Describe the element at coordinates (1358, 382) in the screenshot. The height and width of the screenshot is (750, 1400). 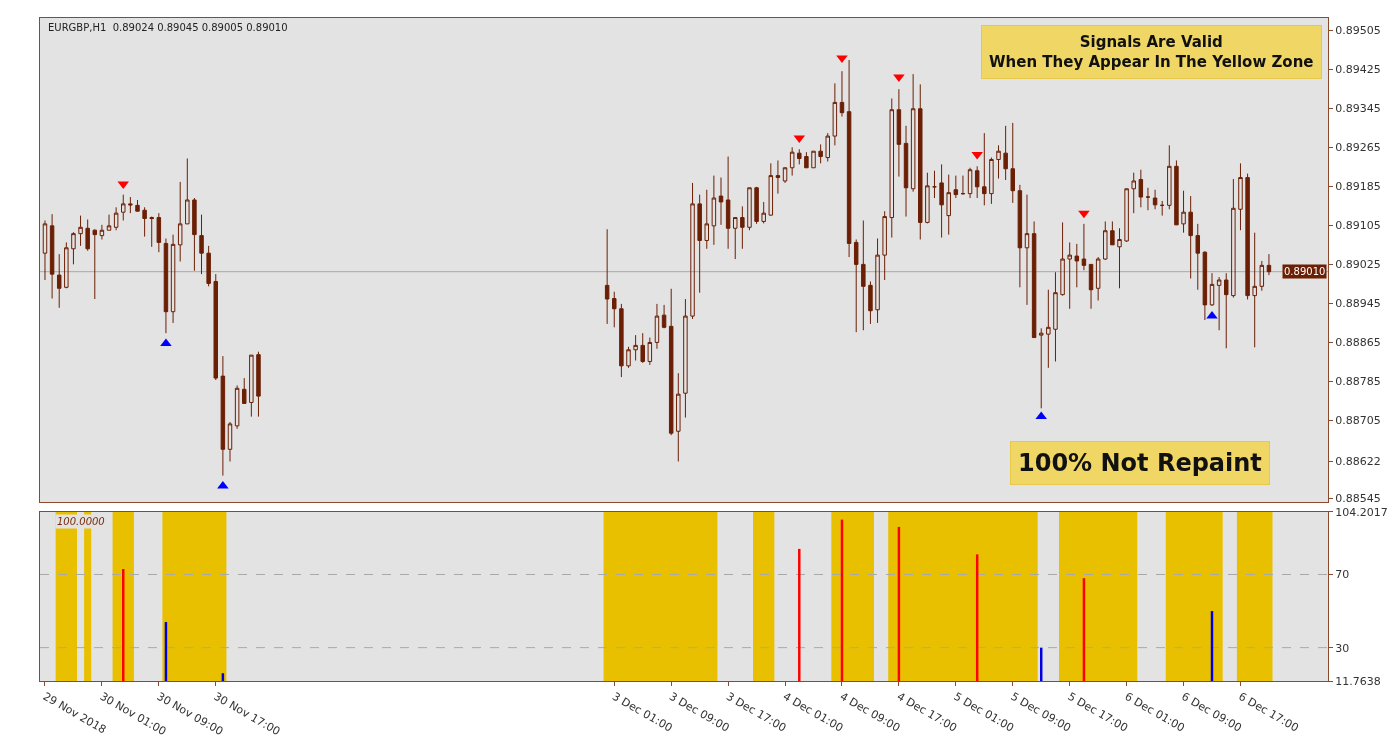
I see `y-tick-label: 0.88785` at that location.